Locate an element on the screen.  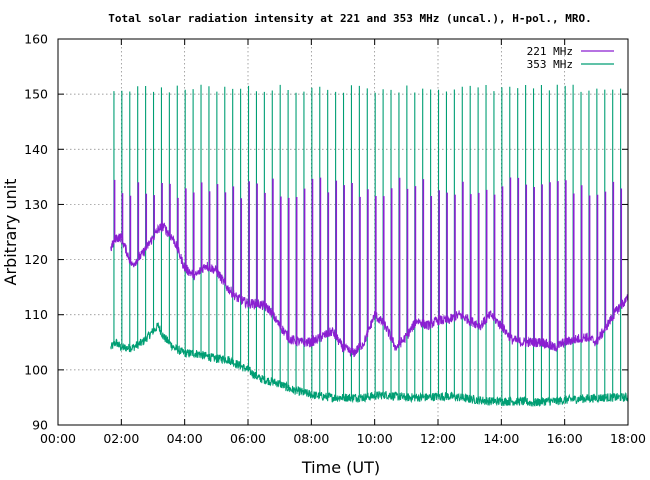
y-tick-label: 110 is located at coordinates (36, 314).